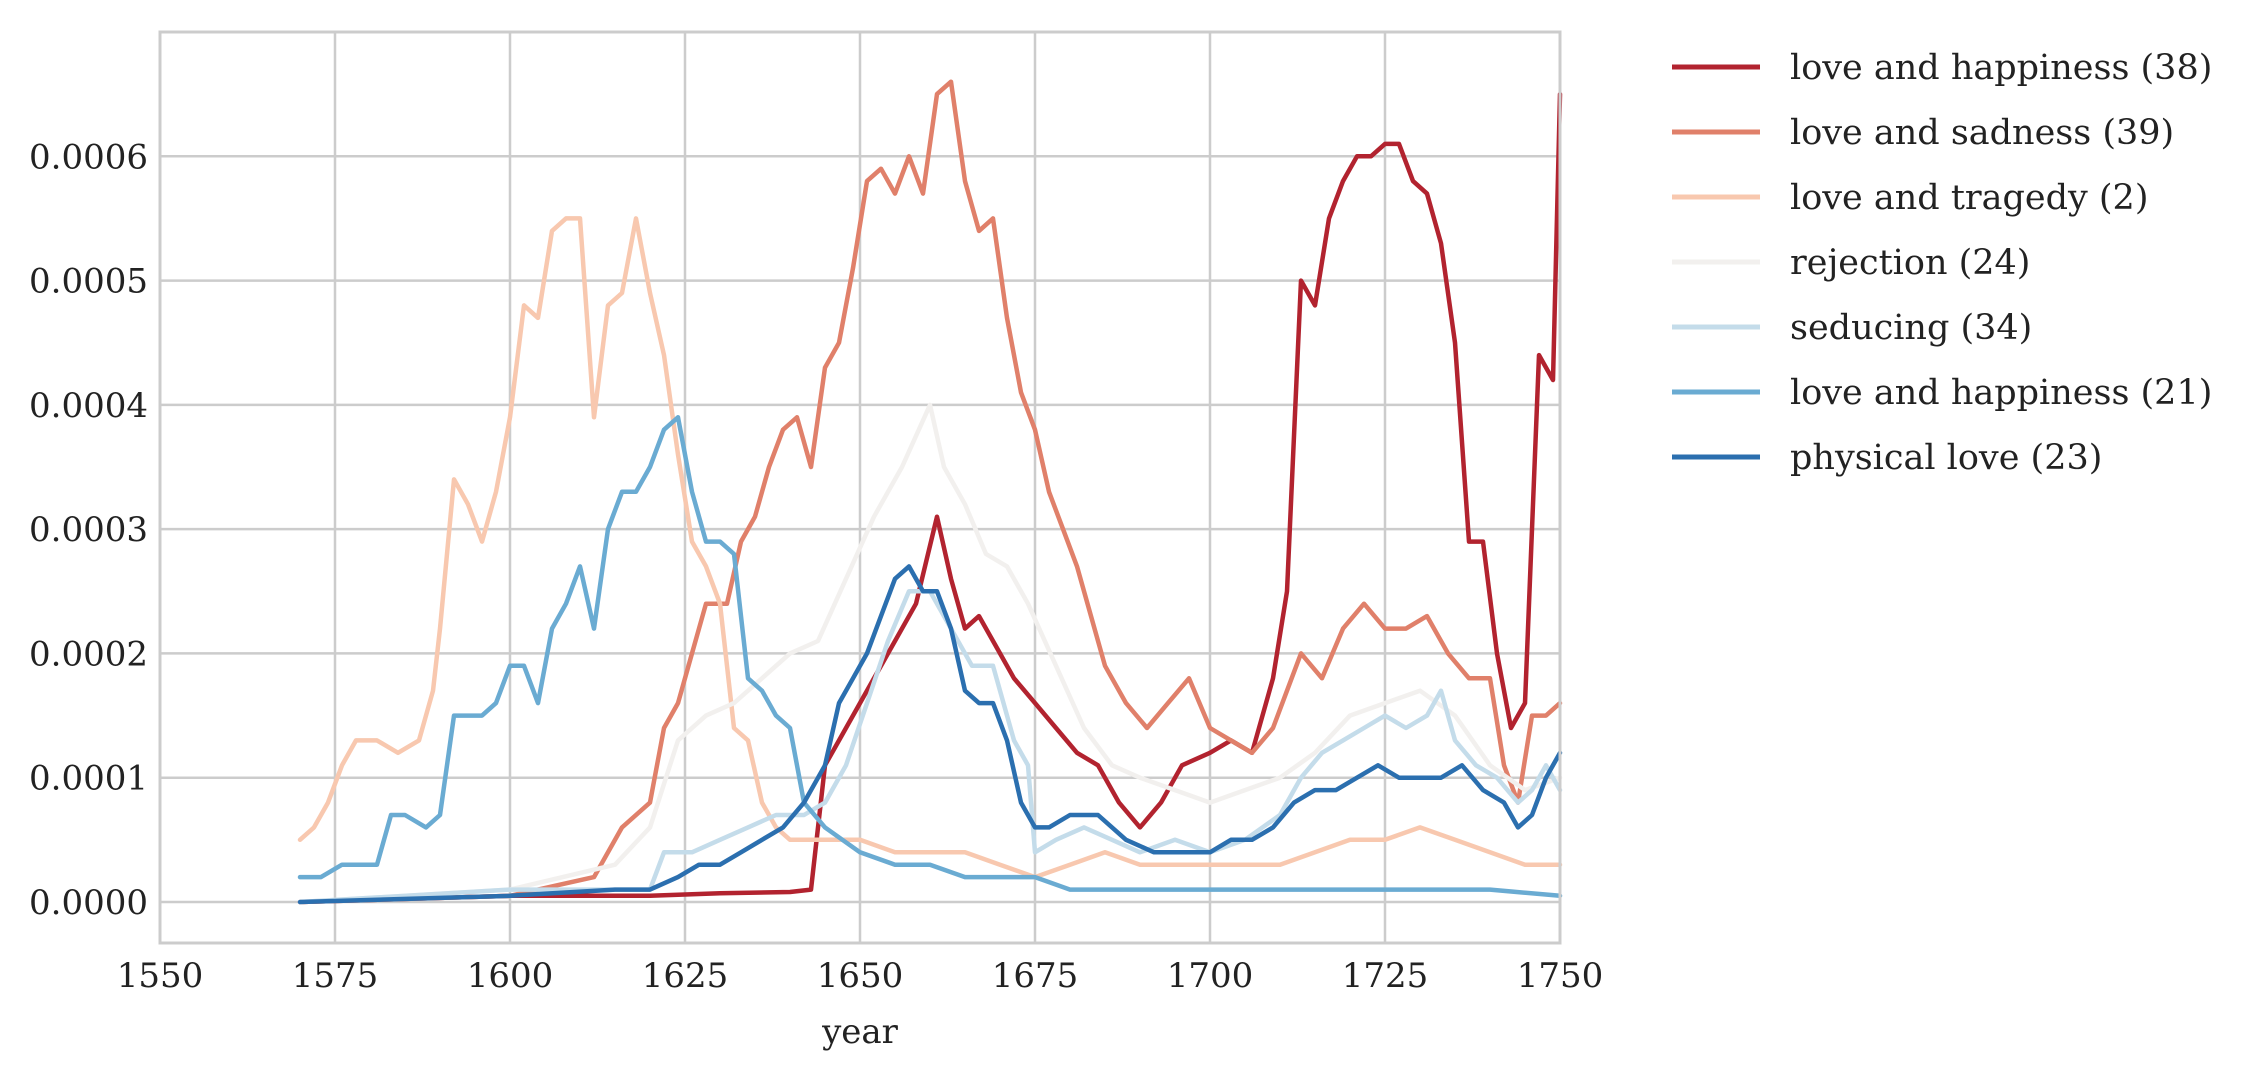  What do you see at coordinates (1911, 328) in the screenshot?
I see `legend-label: seducing (34)` at bounding box center [1911, 328].